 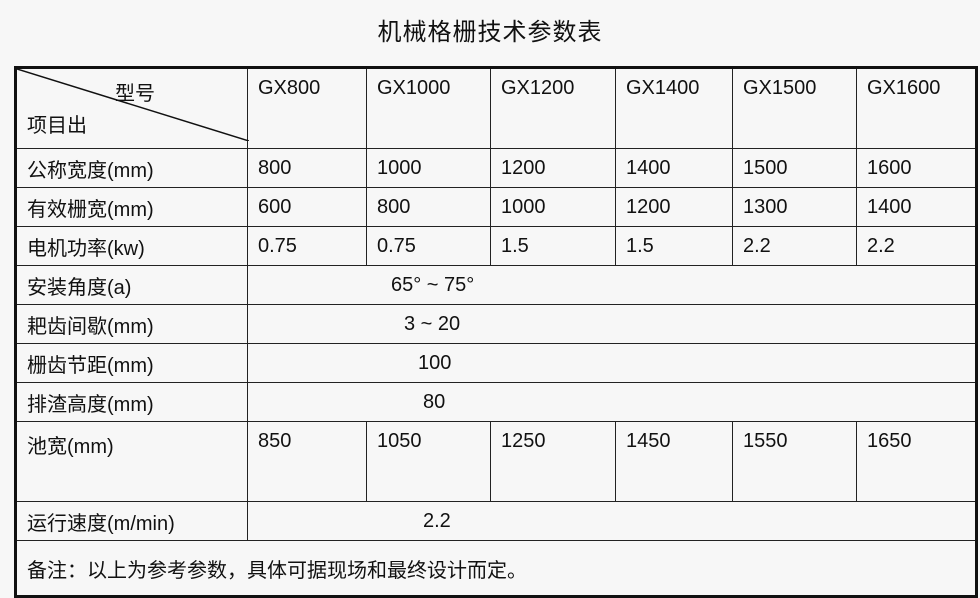 I want to click on row-label: 排渣高度(mm), so click(x=131, y=402).